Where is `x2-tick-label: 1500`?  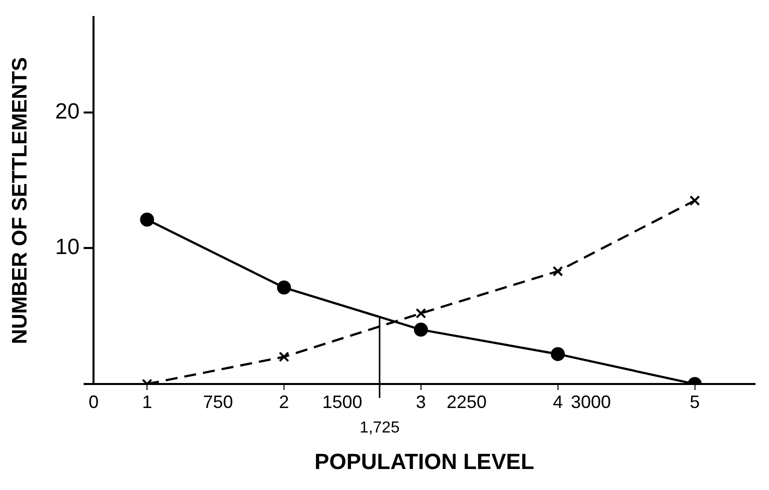 x2-tick-label: 1500 is located at coordinates (342, 402).